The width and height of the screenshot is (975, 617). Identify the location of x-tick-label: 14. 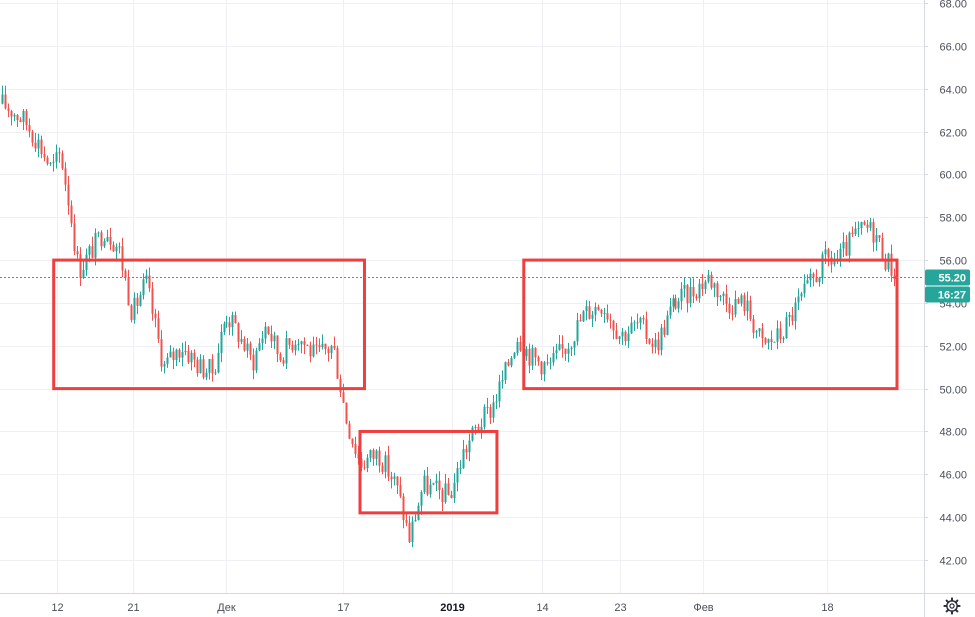
(542, 608).